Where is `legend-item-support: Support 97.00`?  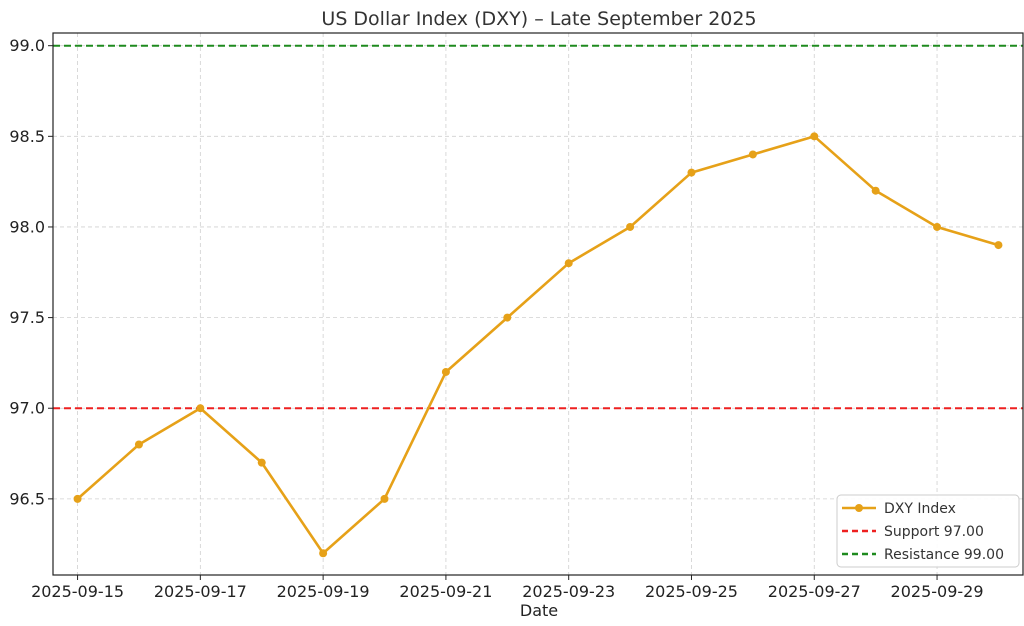
legend-item-support: Support 97.00 is located at coordinates (913, 532).